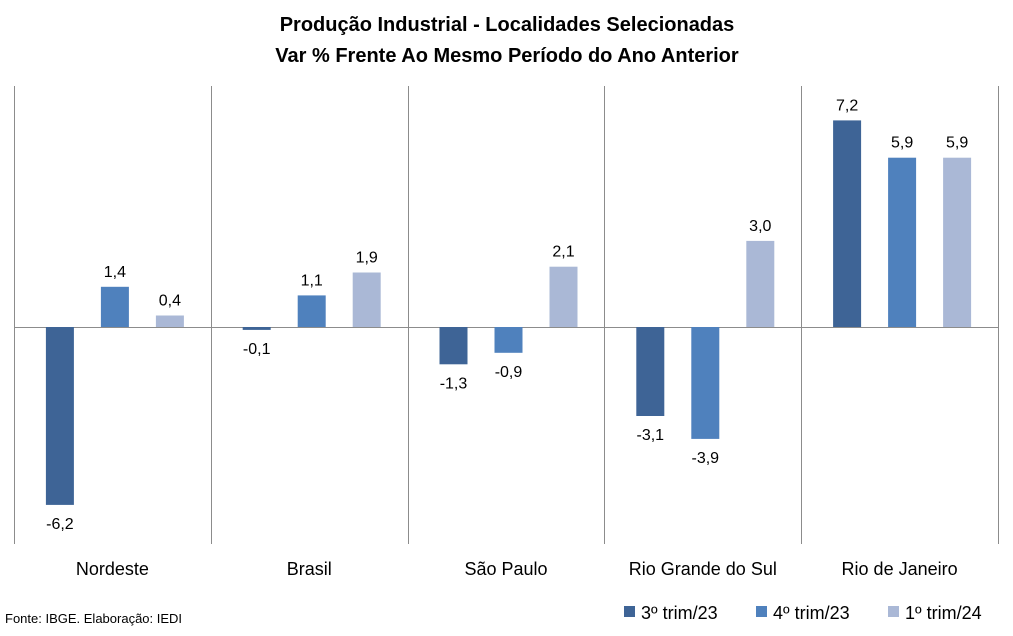  I want to click on category-label: São Paulo, so click(505, 569).